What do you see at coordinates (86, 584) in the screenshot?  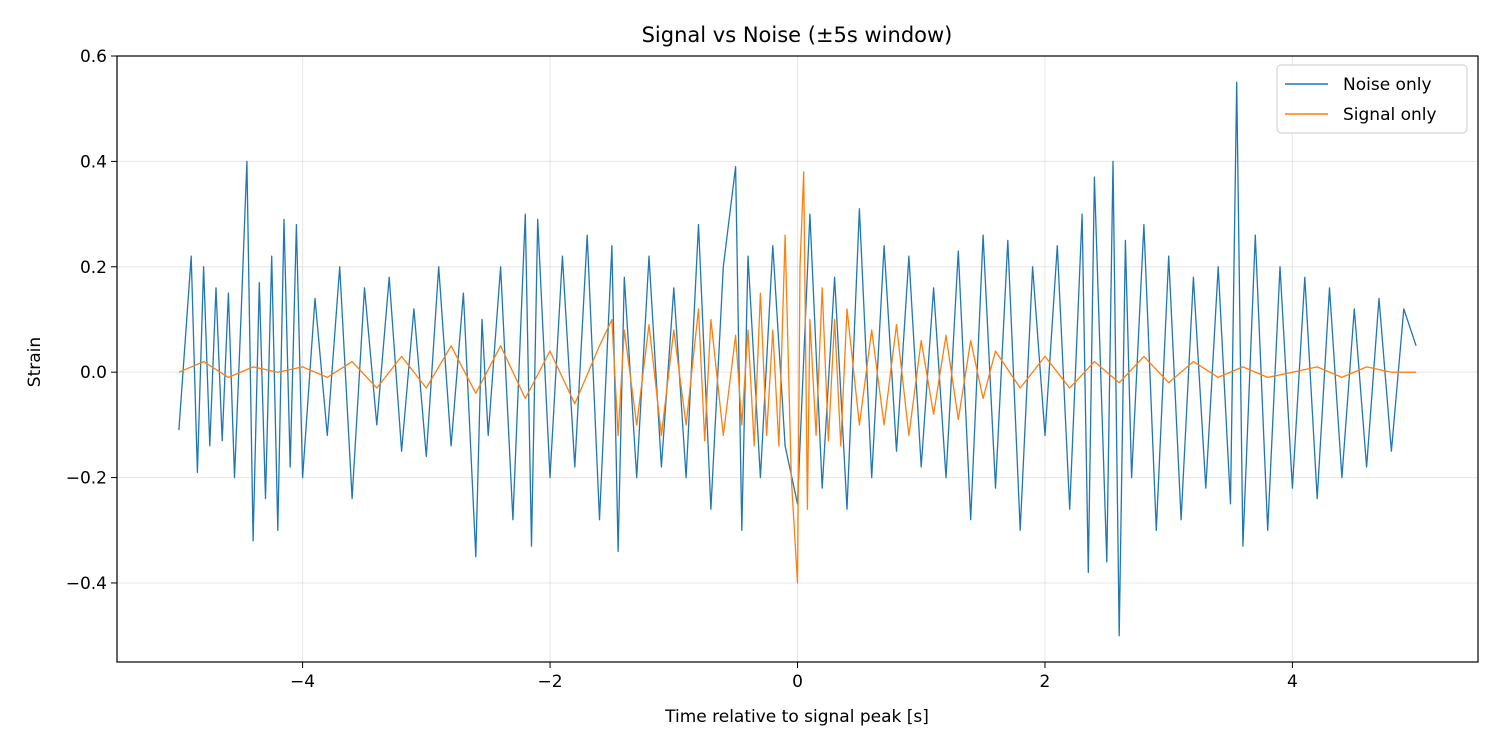 I see `y-tick-label: −0.4` at bounding box center [86, 584].